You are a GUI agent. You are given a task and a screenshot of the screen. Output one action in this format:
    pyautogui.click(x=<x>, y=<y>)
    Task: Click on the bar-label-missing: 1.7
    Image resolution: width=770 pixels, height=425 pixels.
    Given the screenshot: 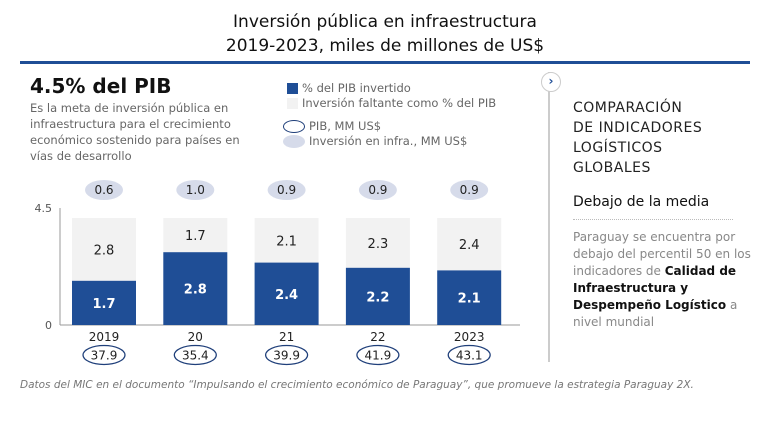 What is the action you would take?
    pyautogui.click(x=195, y=236)
    